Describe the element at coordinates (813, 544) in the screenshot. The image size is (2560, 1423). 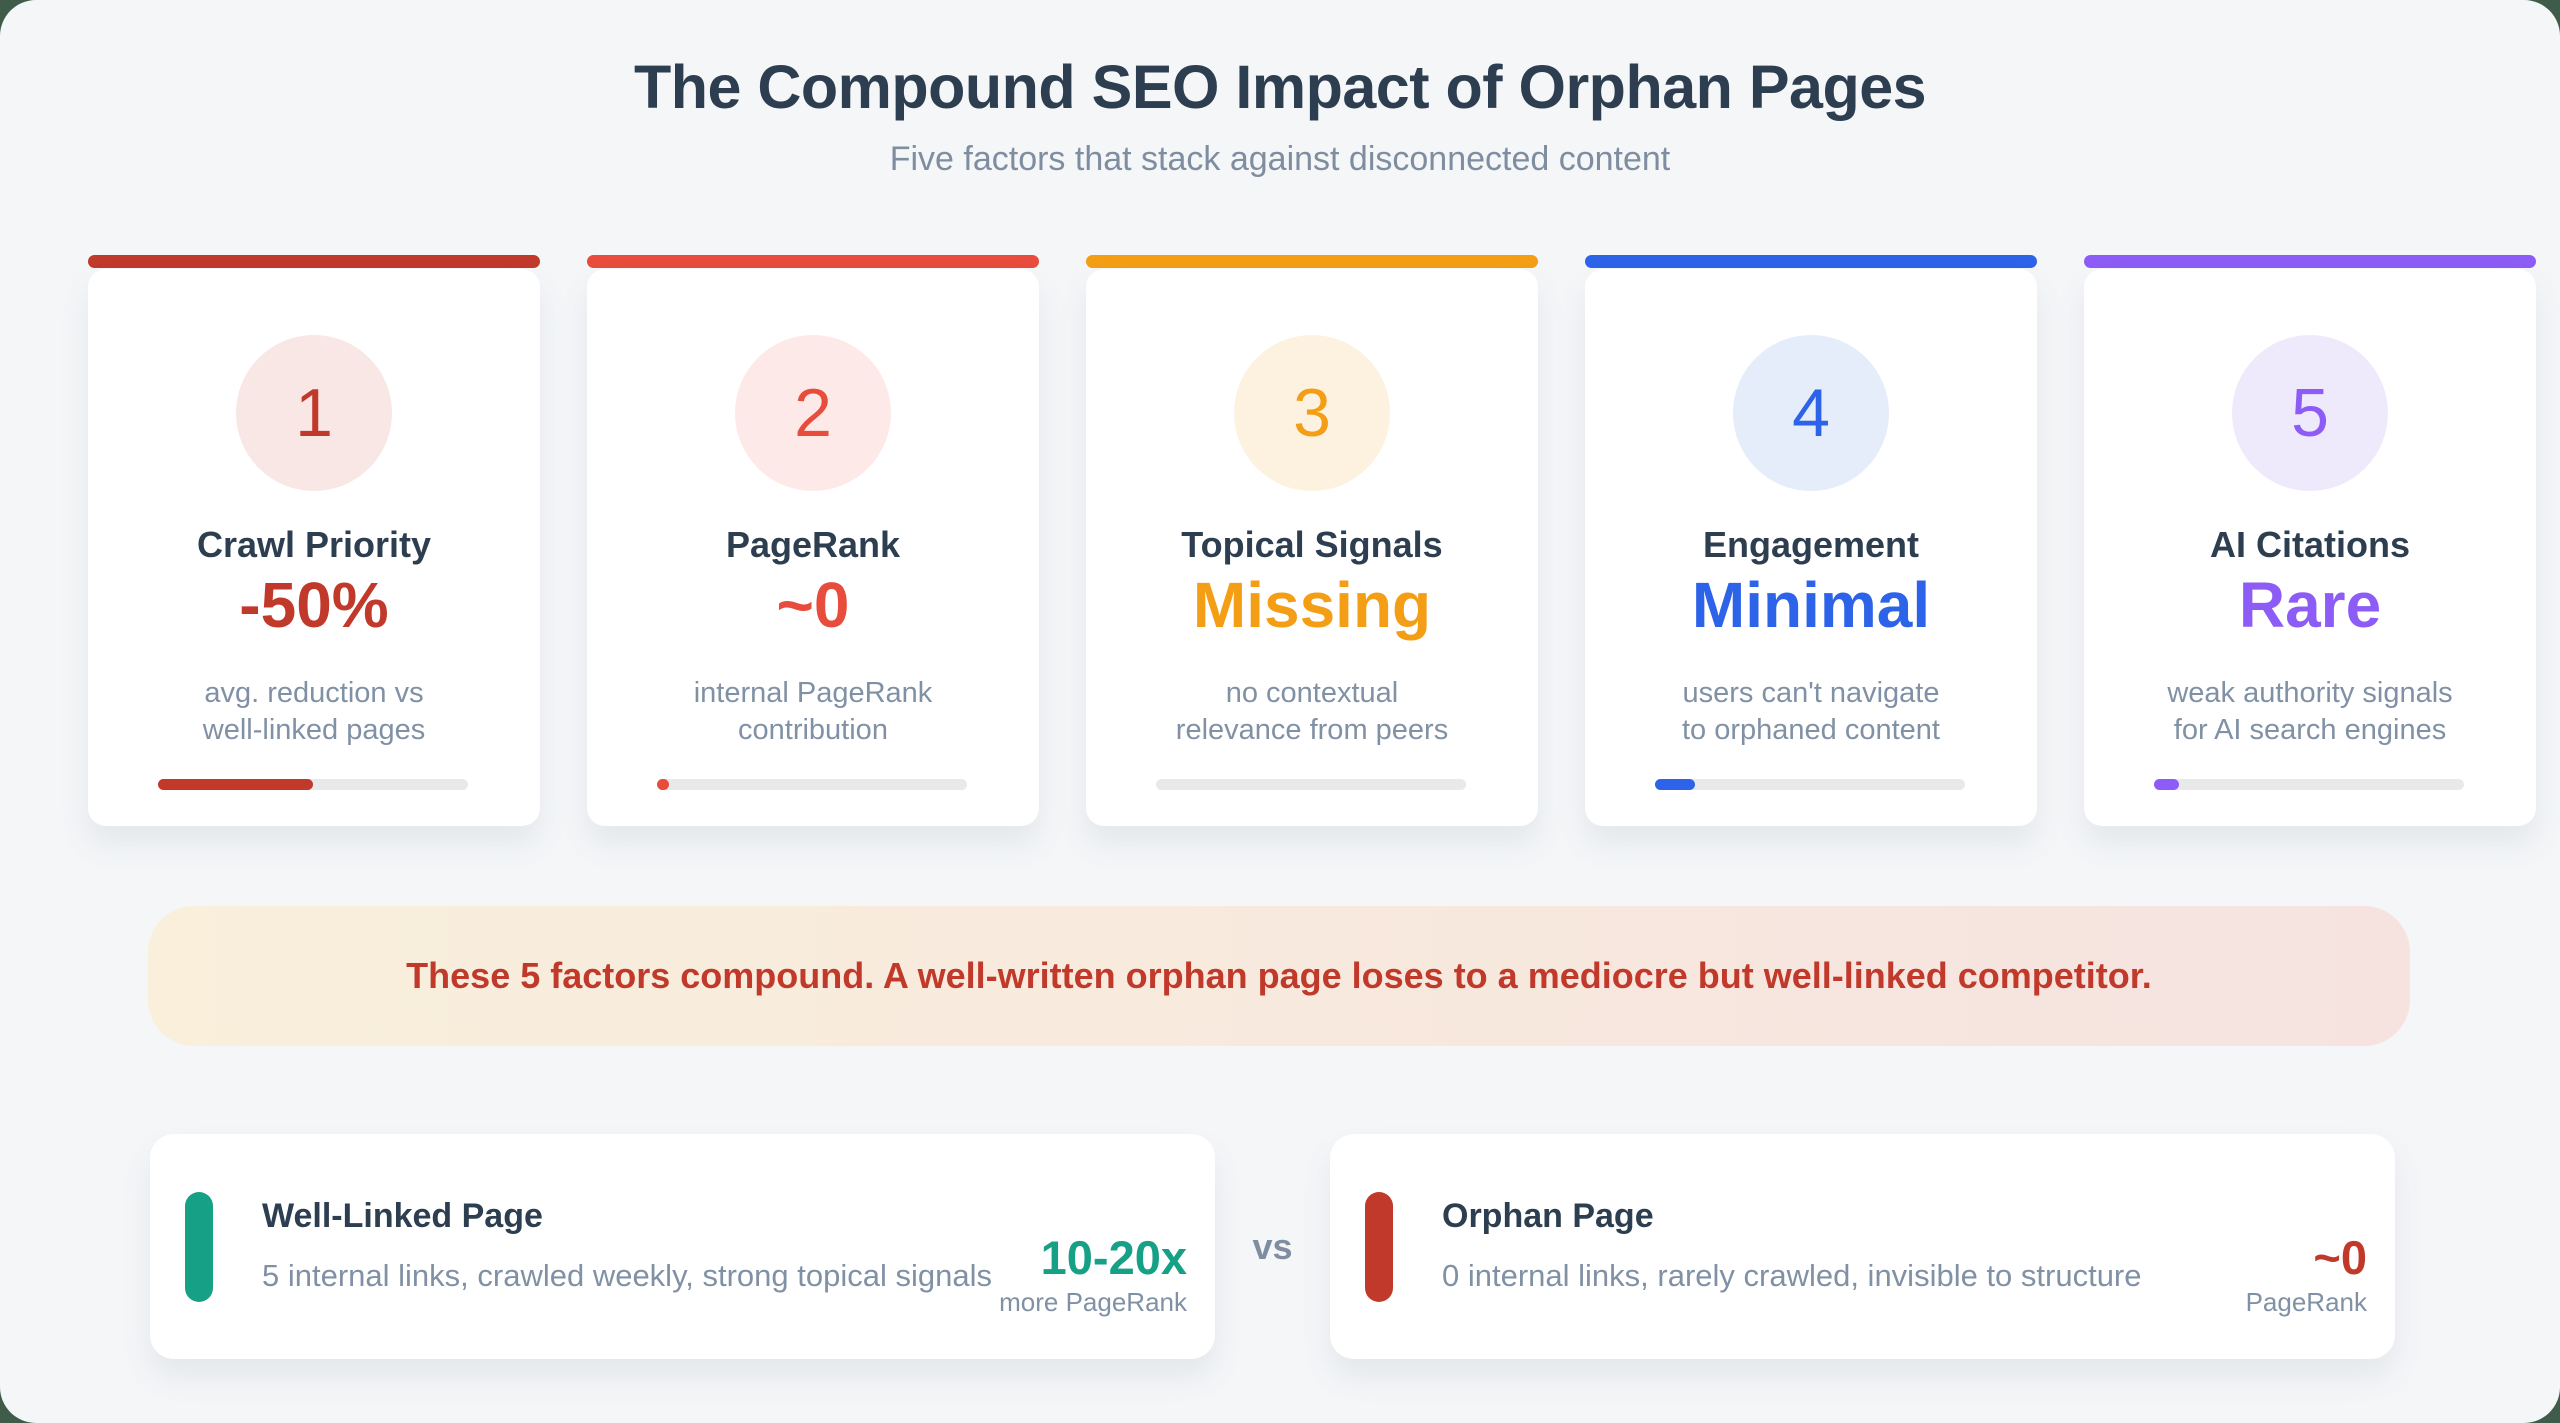
I see `factor-title: PageRank` at that location.